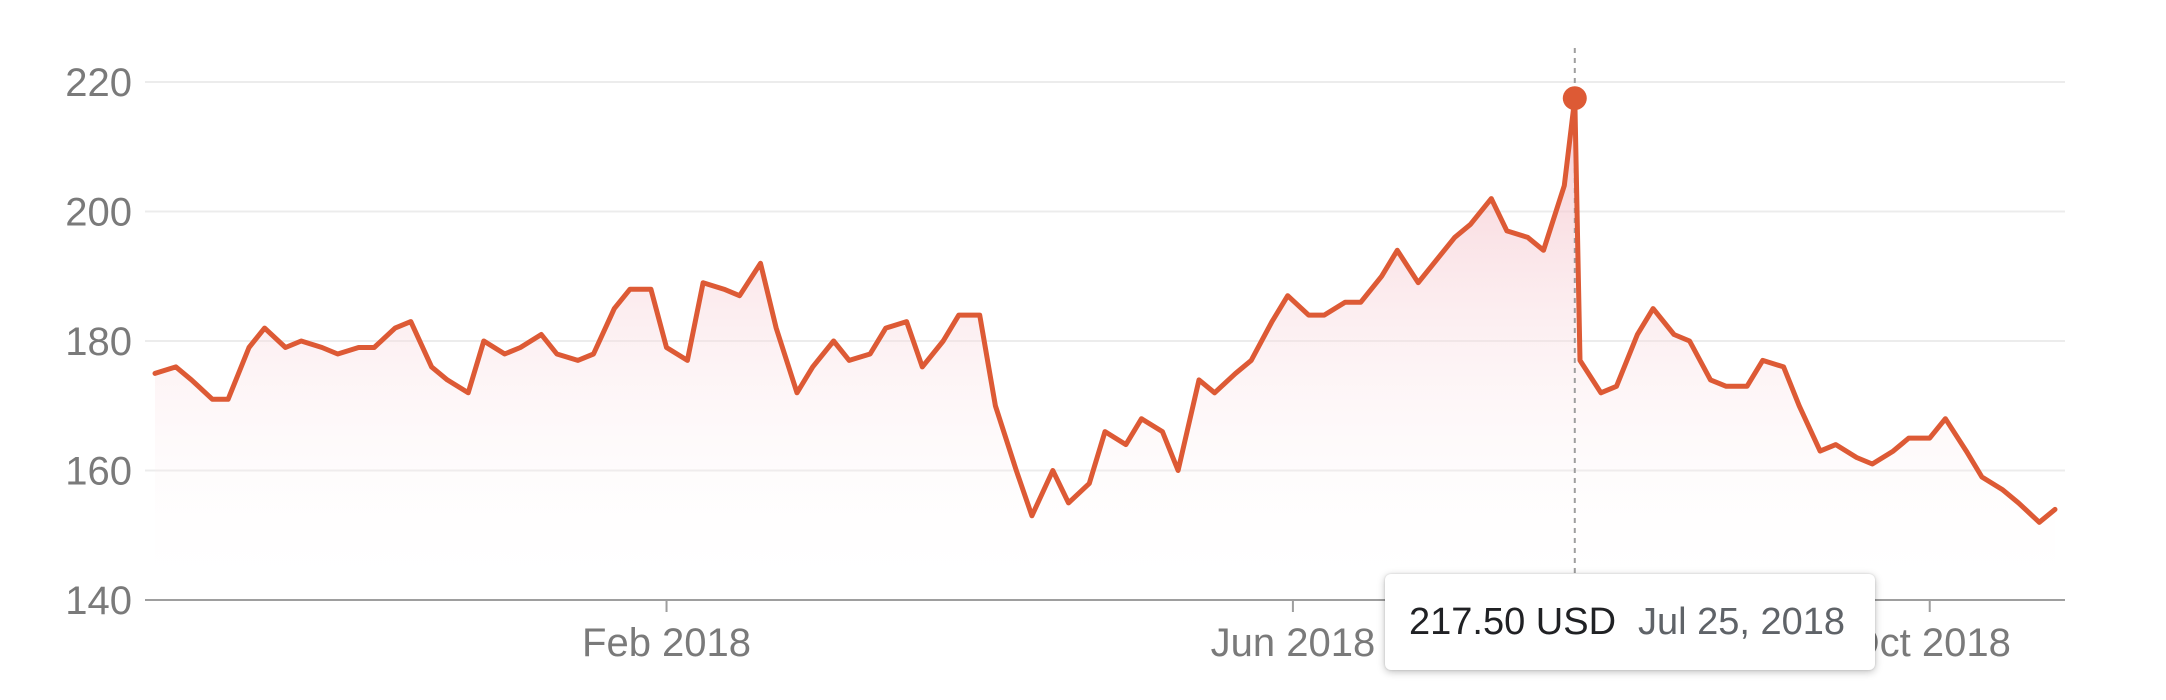  What do you see at coordinates (1742, 621) in the screenshot?
I see `tooltip-date: Jul 25, 2018` at bounding box center [1742, 621].